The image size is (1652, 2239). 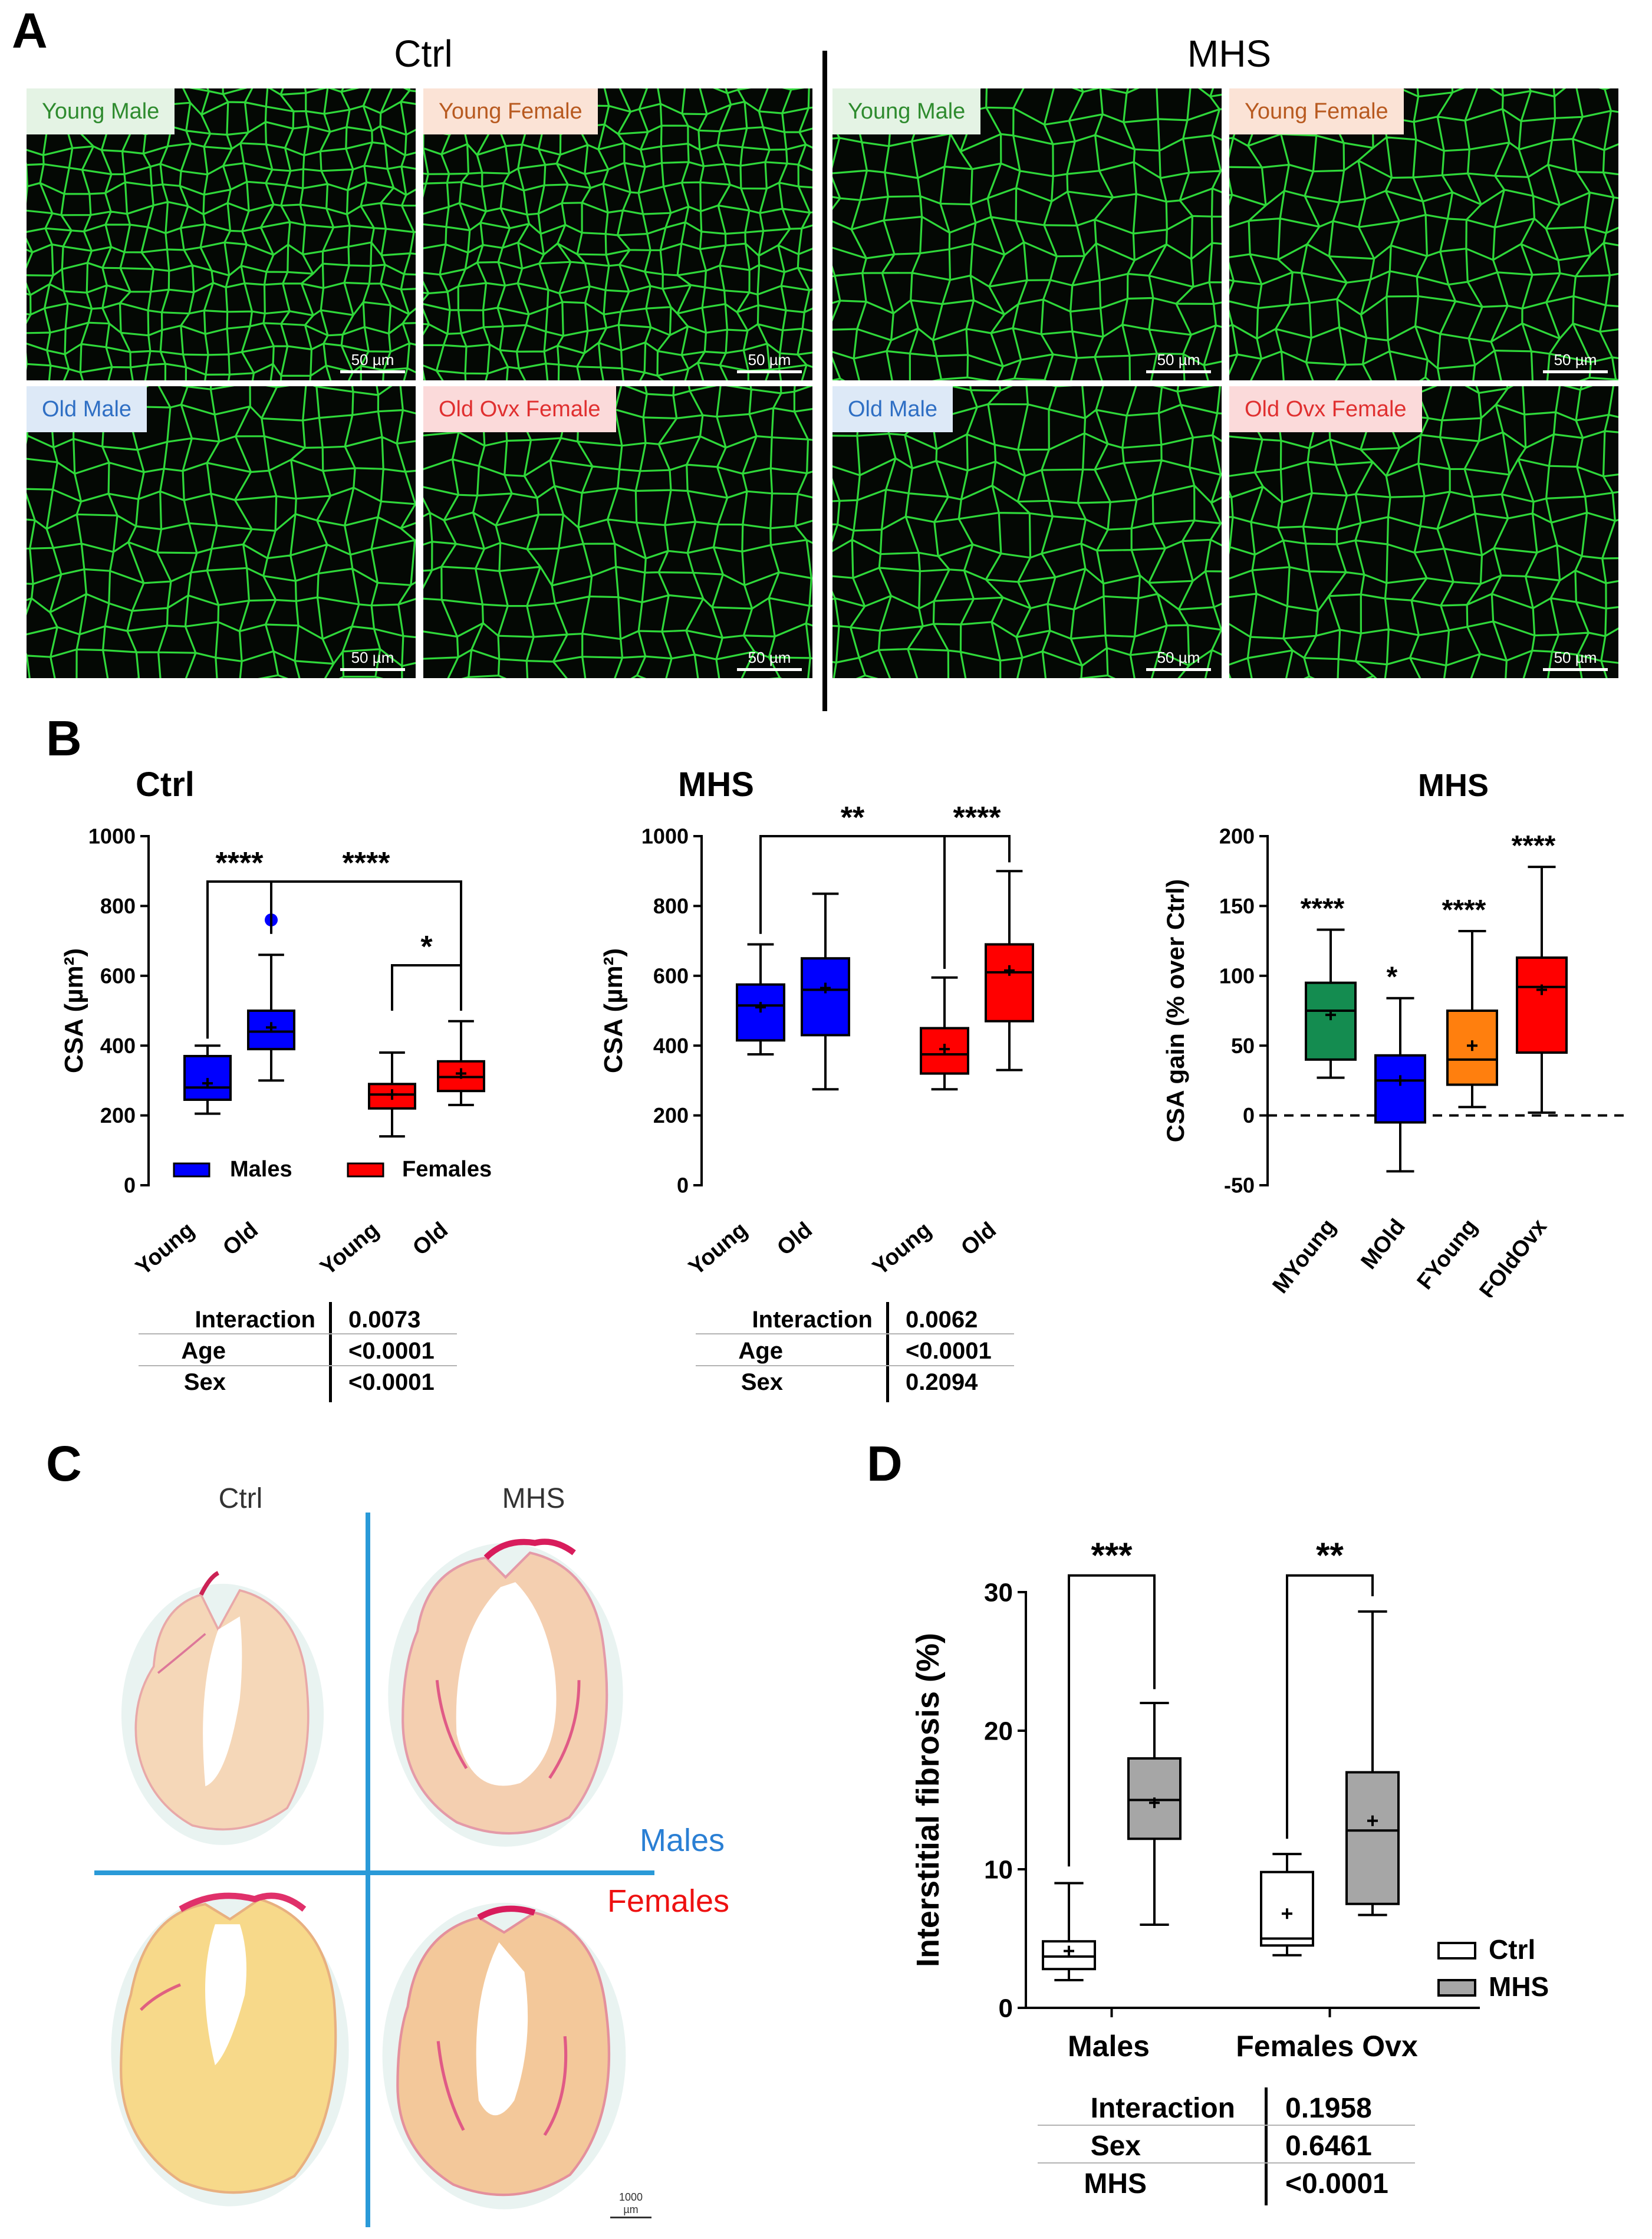 What do you see at coordinates (384, 1320) in the screenshot?
I see `stat-value: 0.0073` at bounding box center [384, 1320].